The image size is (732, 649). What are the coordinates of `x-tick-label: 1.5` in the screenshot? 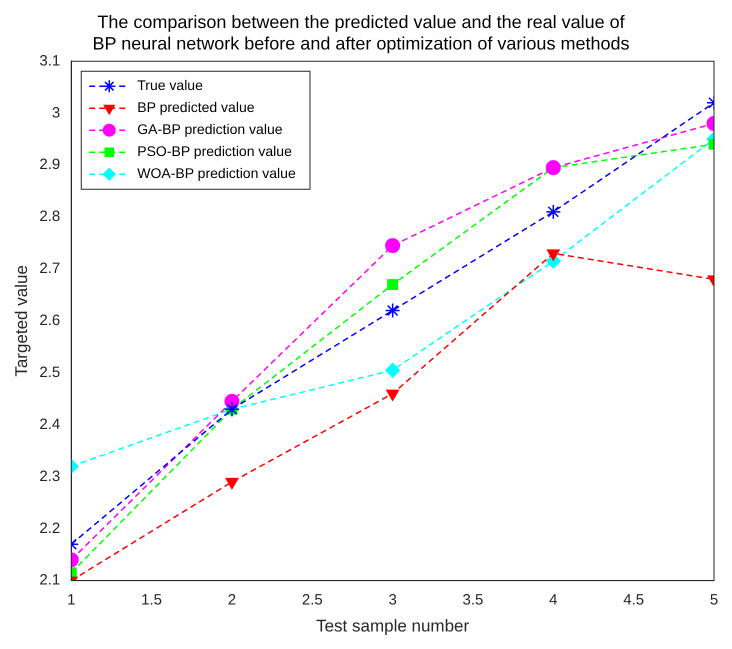 It's located at (151, 600).